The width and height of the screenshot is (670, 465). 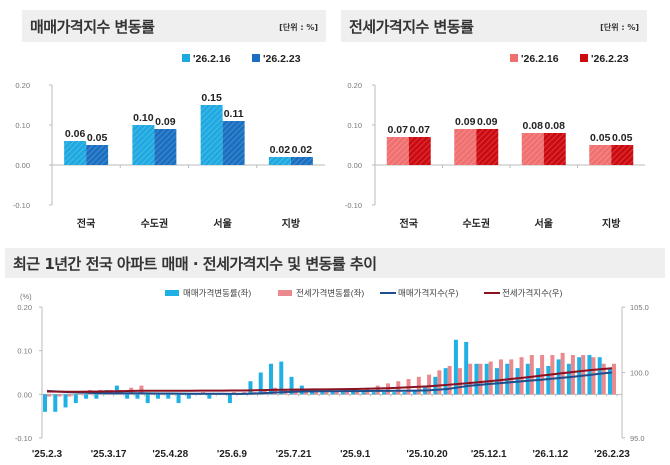 I want to click on jeonse-category-label: 전국, so click(x=409, y=223).